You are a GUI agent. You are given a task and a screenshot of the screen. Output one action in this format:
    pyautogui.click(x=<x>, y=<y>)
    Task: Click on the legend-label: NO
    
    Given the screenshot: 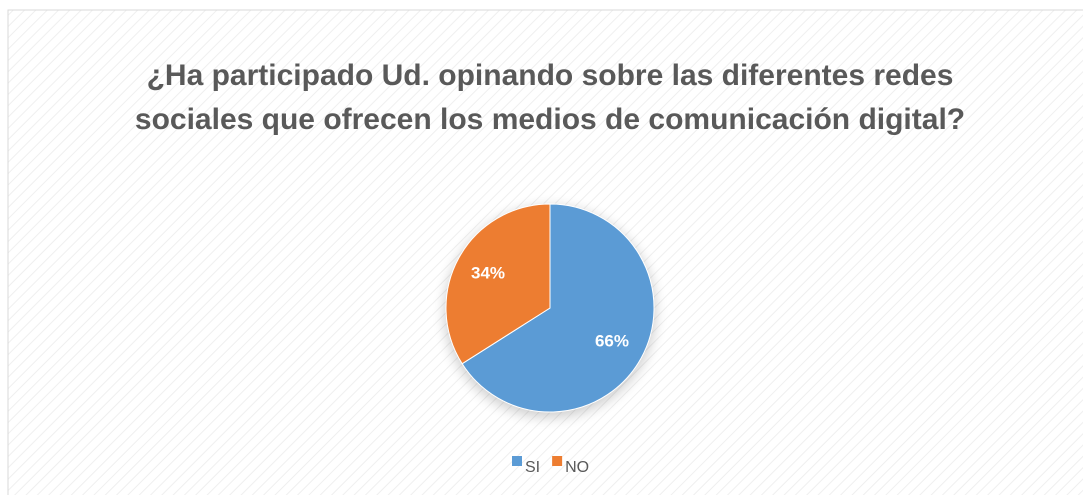 What is the action you would take?
    pyautogui.click(x=577, y=467)
    